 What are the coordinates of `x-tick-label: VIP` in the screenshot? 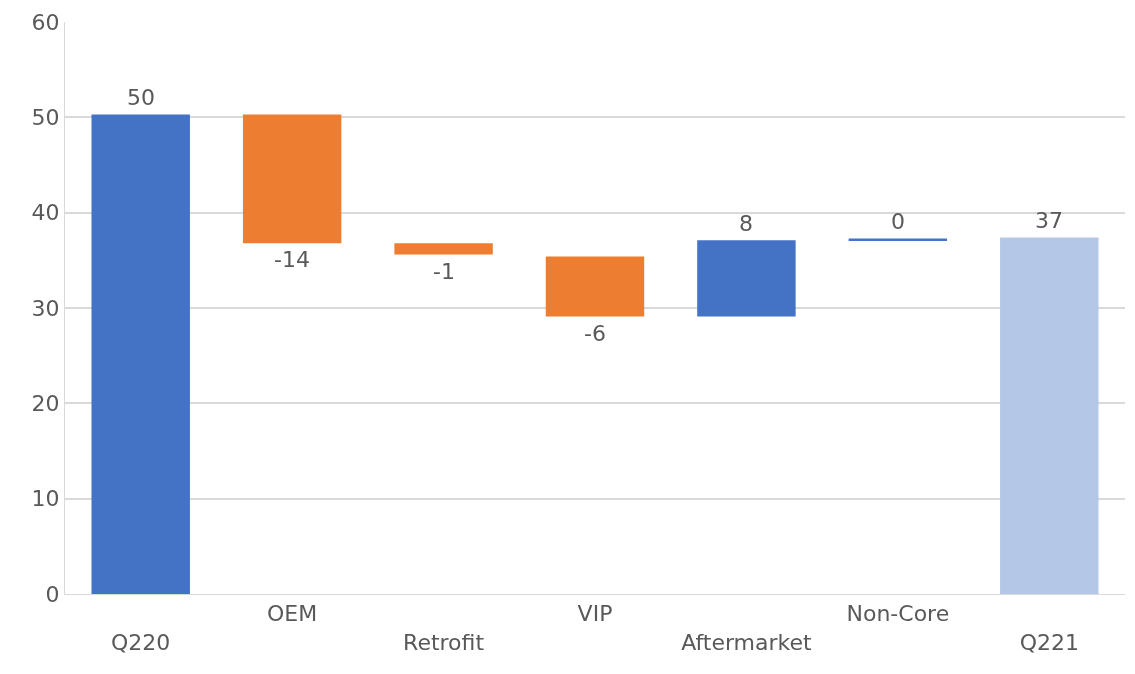 It's located at (595, 614).